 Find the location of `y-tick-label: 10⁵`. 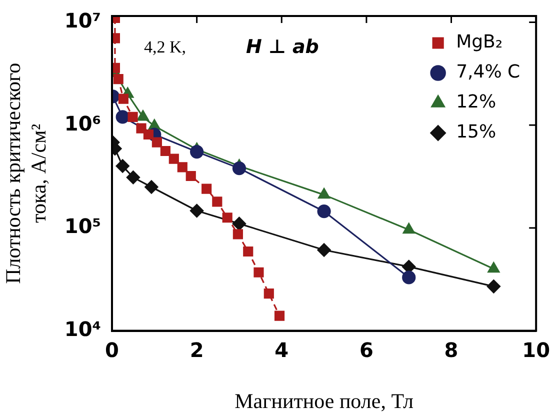

y-tick-label: 10⁵ is located at coordinates (82, 226).